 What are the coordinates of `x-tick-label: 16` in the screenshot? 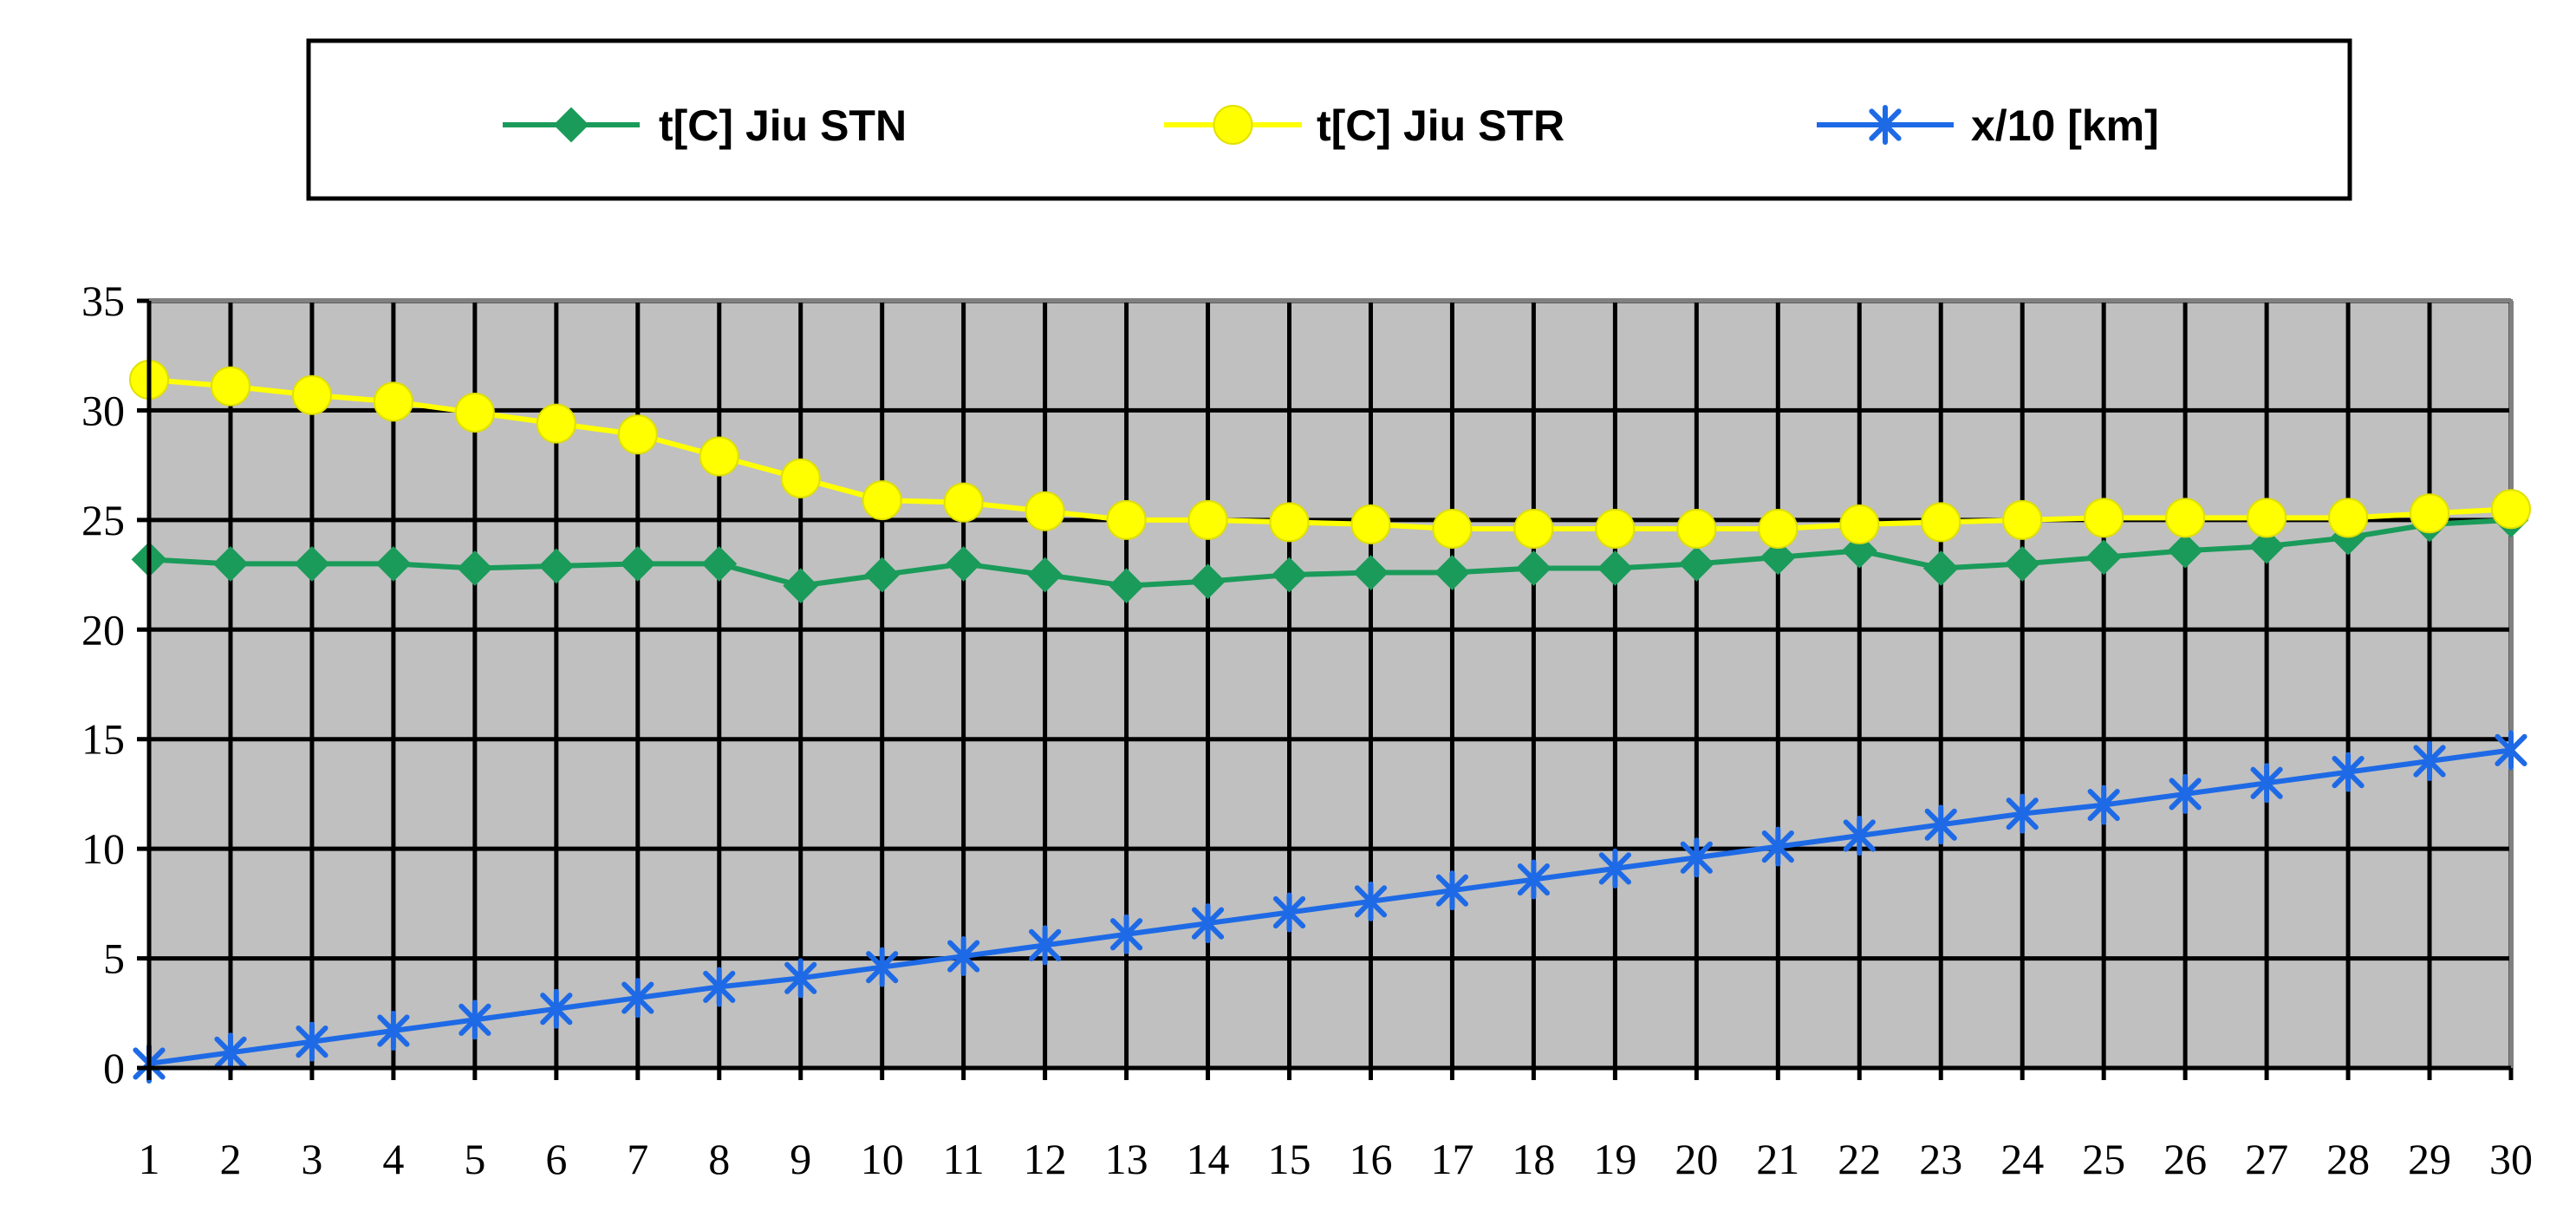 It's located at (1370, 1159).